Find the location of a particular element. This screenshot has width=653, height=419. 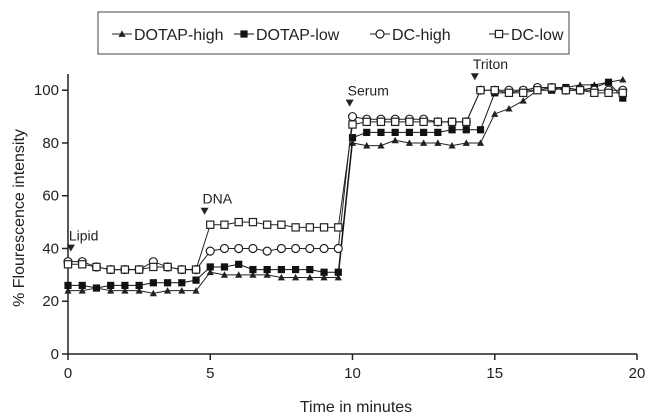

y-axis-label: % Flourescence intensity is located at coordinates (19, 218).